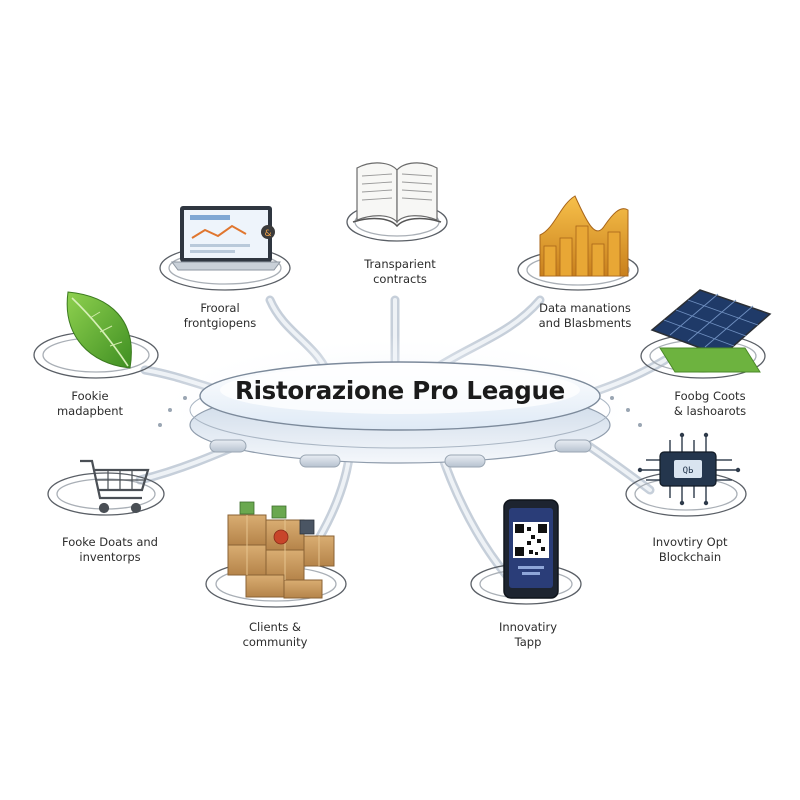 Image resolution: width=800 pixels, height=800 pixels. Describe the element at coordinates (585, 315) in the screenshot. I see `node-label-data: Data manations and Blasbments` at that location.